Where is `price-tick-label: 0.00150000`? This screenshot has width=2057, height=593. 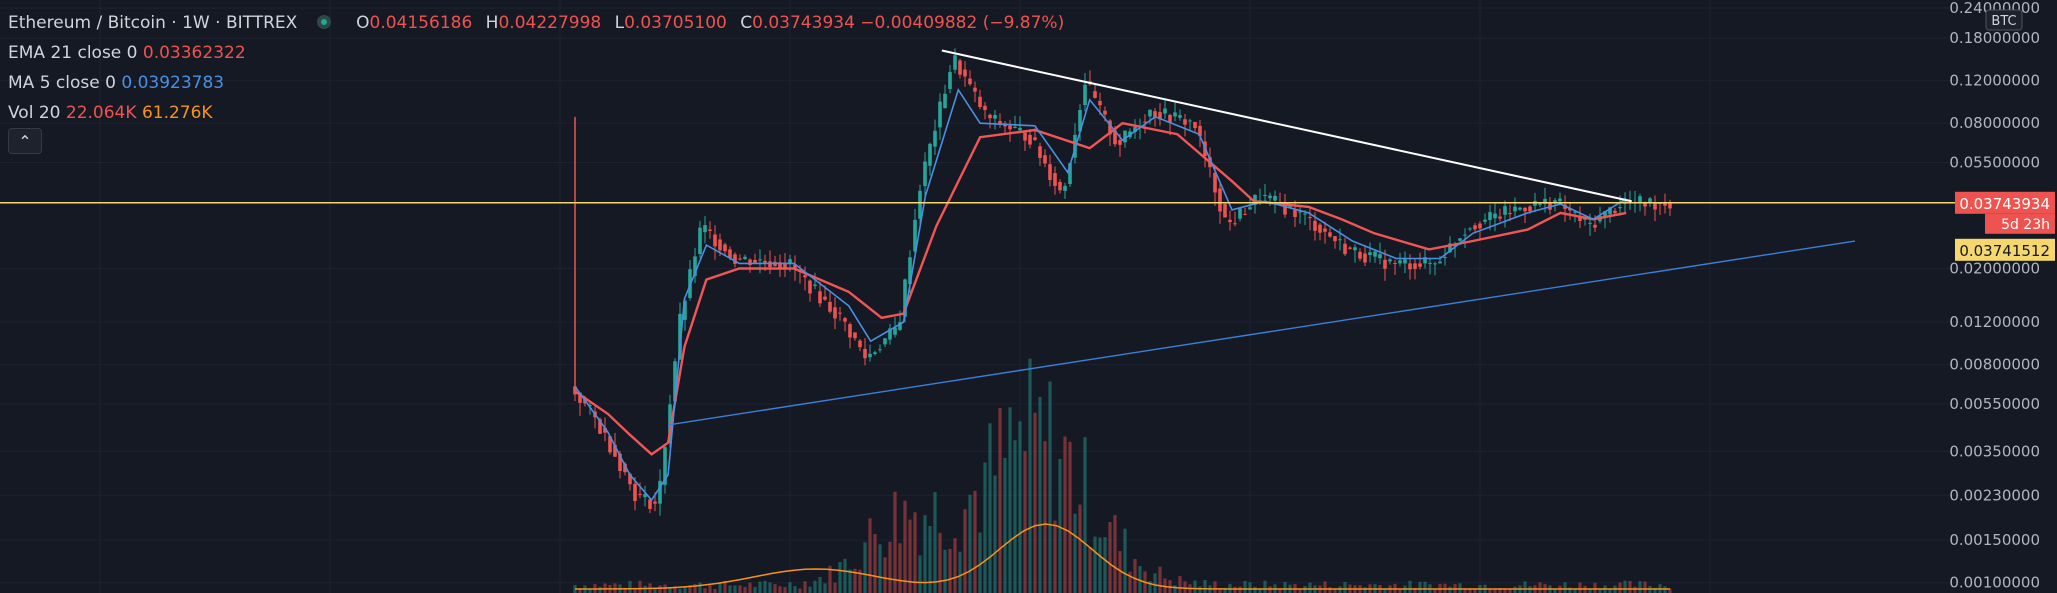 price-tick-label: 0.00150000 is located at coordinates (1994, 540).